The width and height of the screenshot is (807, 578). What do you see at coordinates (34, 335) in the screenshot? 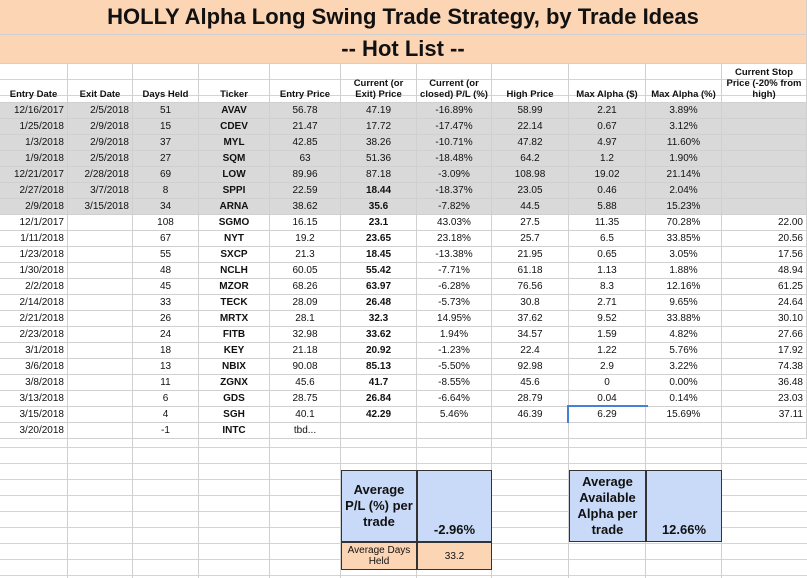
I see `cell: 2/23/2018` at bounding box center [34, 335].